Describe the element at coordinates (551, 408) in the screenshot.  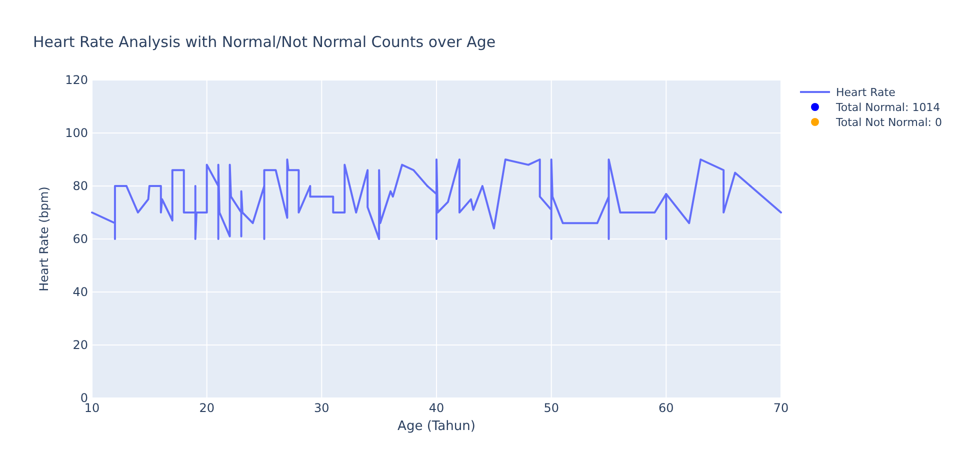
I see `x-tick-label: 50` at that location.